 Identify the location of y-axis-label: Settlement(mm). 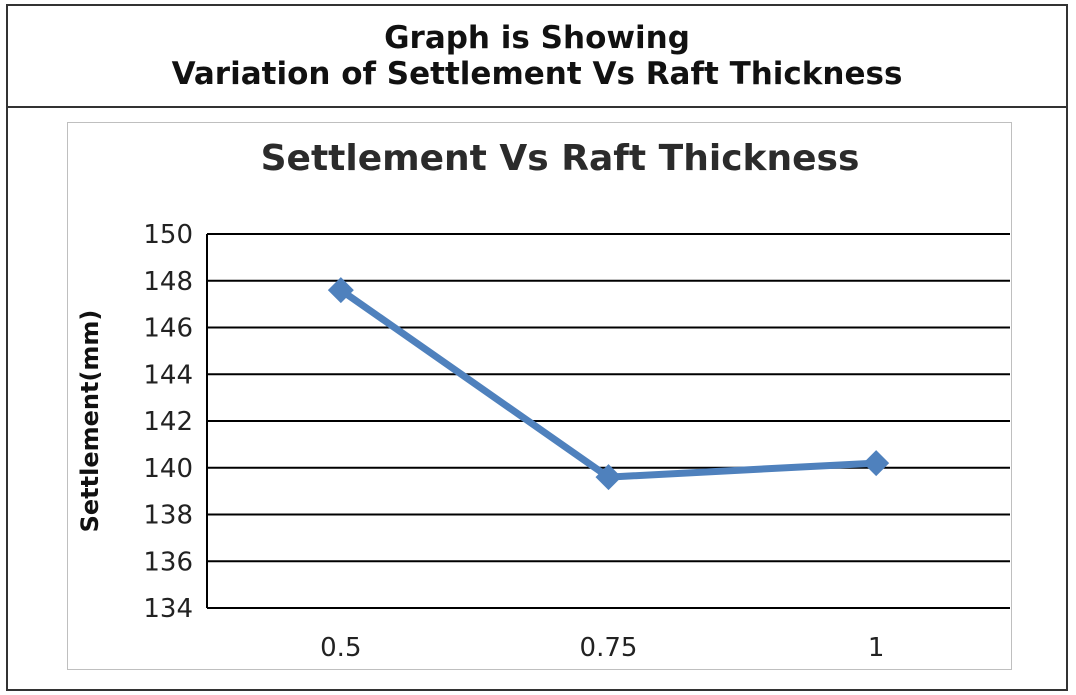
(90, 421).